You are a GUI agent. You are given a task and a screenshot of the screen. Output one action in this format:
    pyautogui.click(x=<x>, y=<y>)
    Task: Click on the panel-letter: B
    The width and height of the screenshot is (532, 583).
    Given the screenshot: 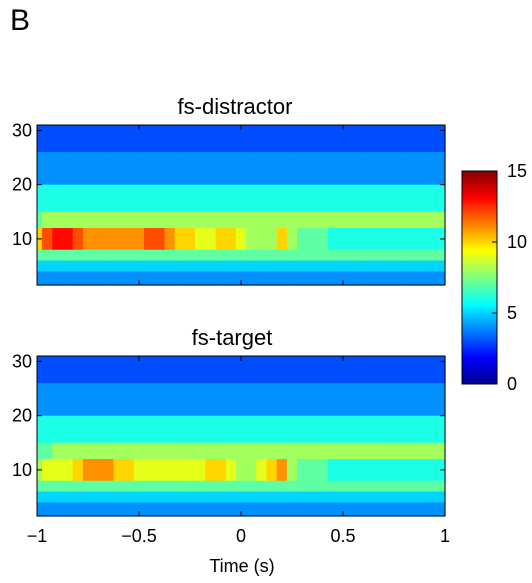 What is the action you would take?
    pyautogui.click(x=20, y=20)
    